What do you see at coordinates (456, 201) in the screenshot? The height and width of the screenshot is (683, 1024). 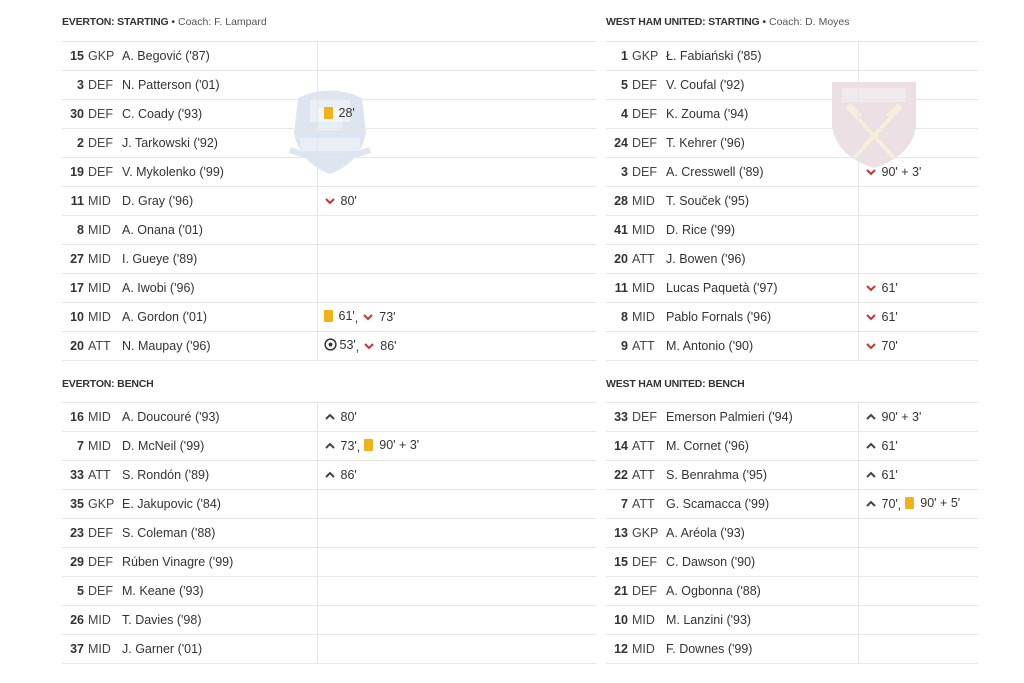 I see `player-events: 80'` at bounding box center [456, 201].